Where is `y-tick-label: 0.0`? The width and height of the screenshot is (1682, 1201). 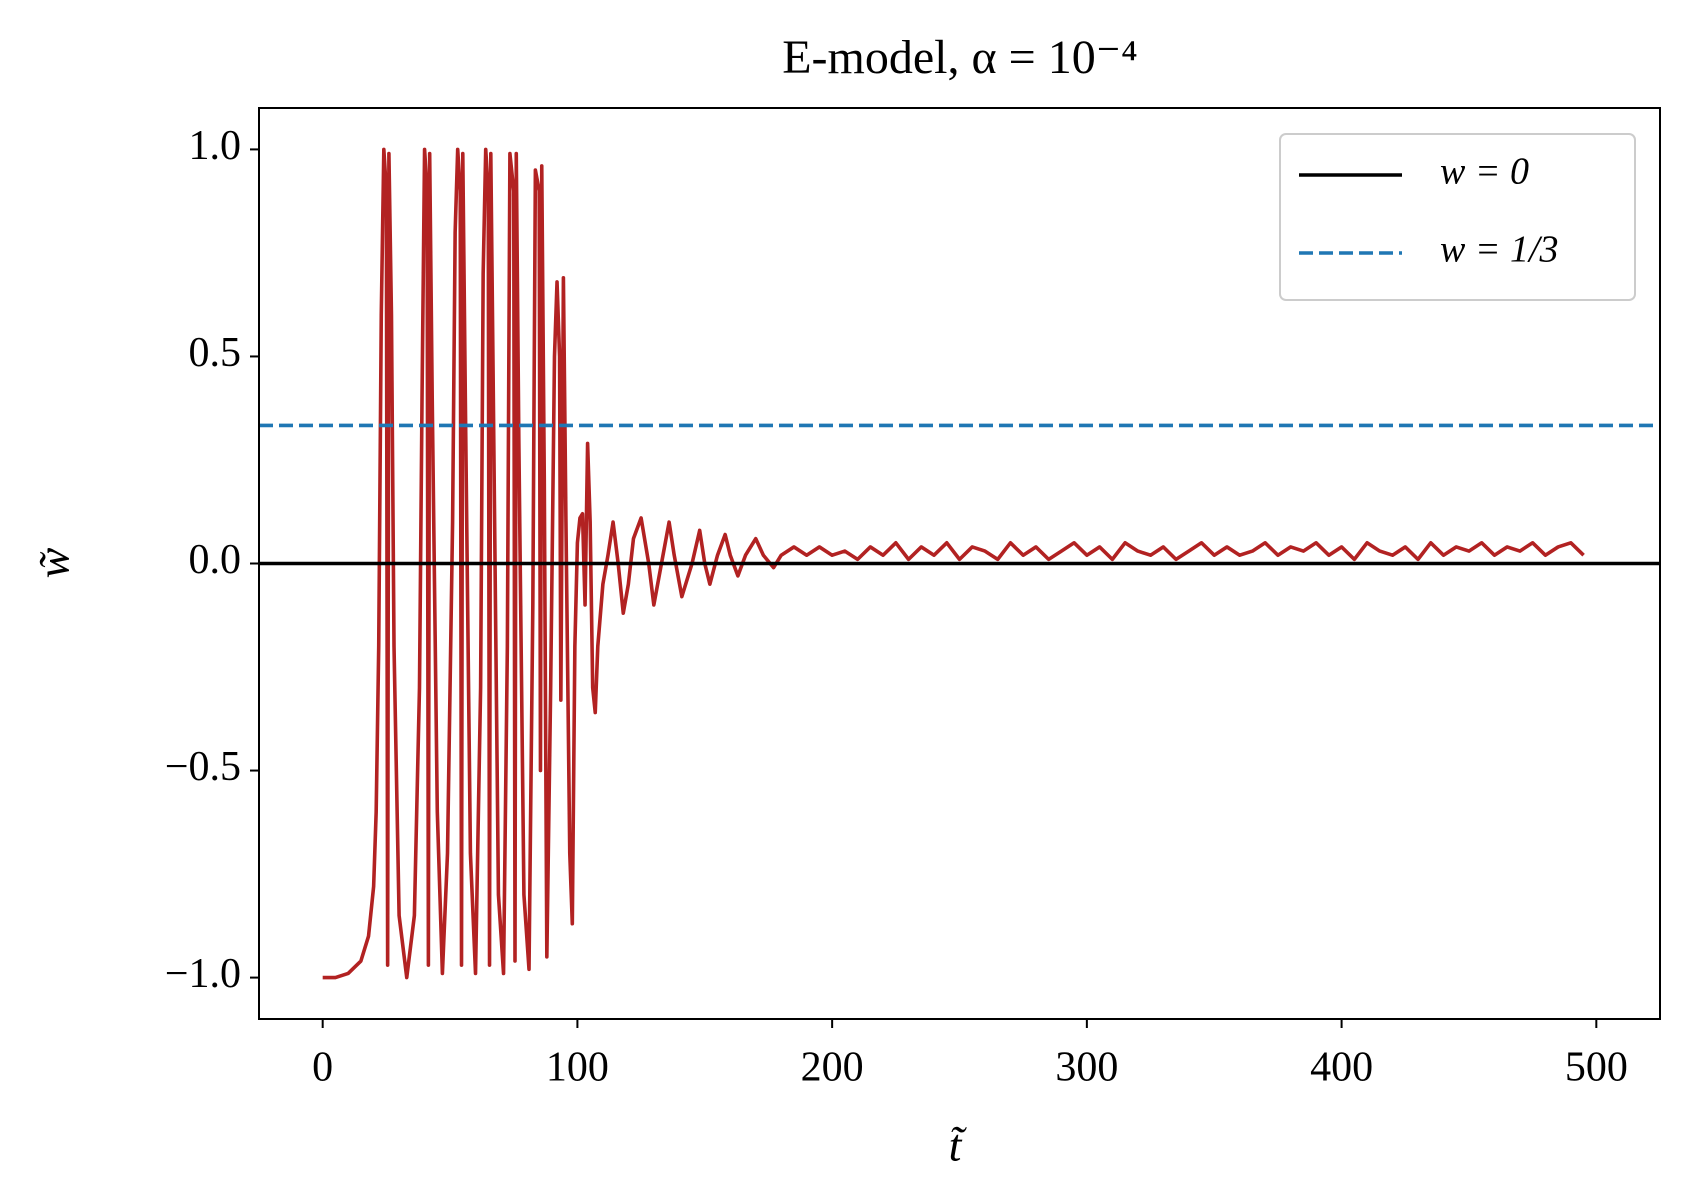 y-tick-label: 0.0 is located at coordinates (215, 560).